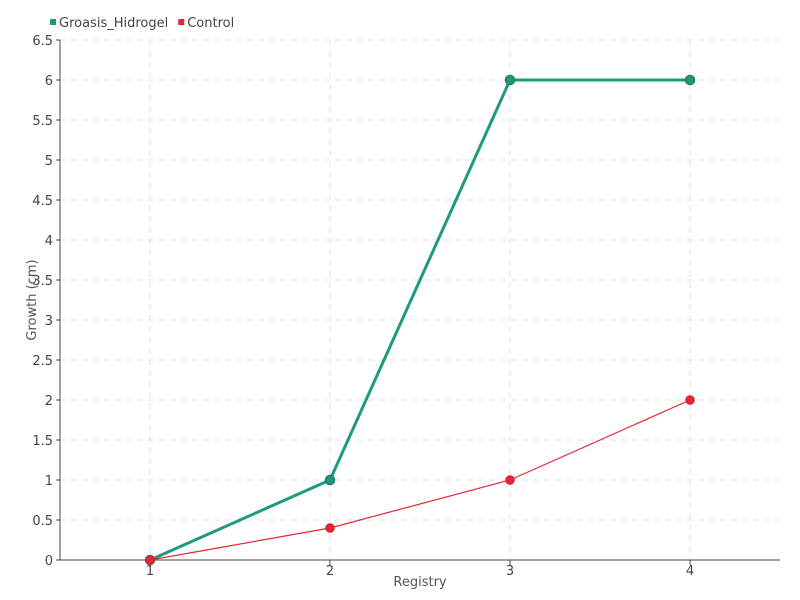 This screenshot has height=600, width=800. Describe the element at coordinates (49, 561) in the screenshot. I see `y-tick-label: 0` at that location.